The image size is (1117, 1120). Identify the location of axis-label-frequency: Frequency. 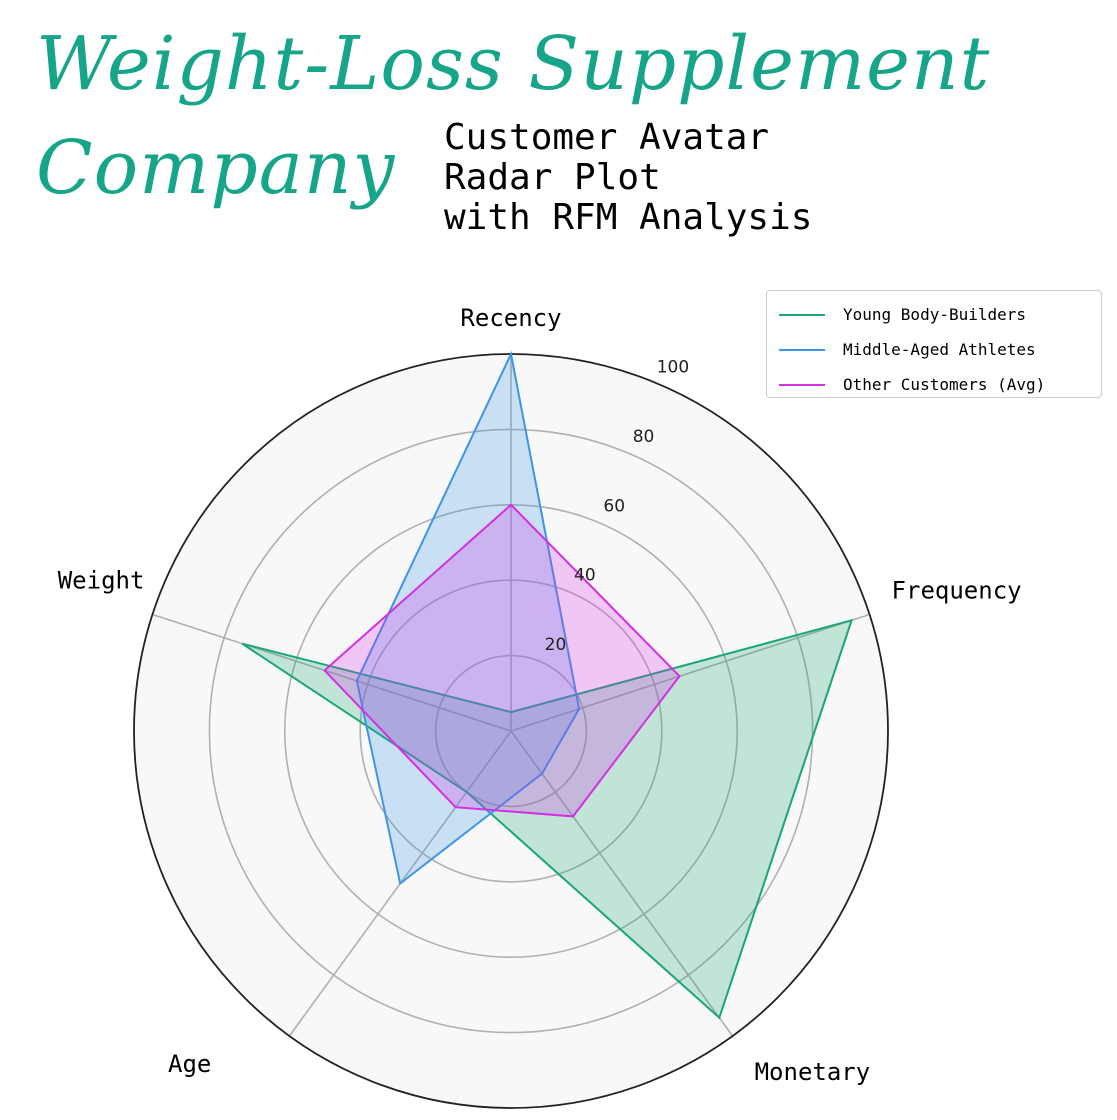
(957, 591).